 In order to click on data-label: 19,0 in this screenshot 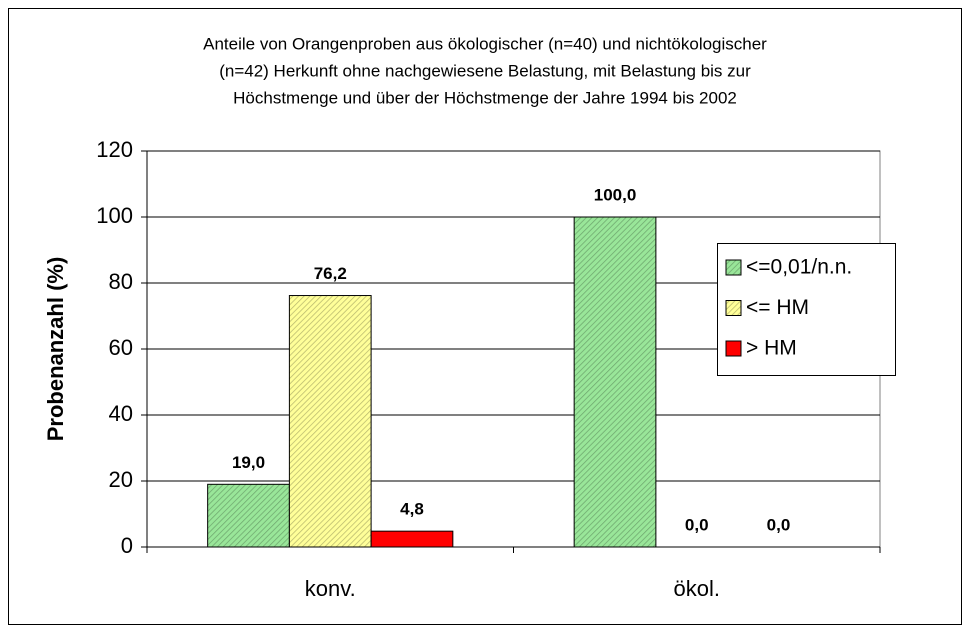, I will do `click(248, 462)`.